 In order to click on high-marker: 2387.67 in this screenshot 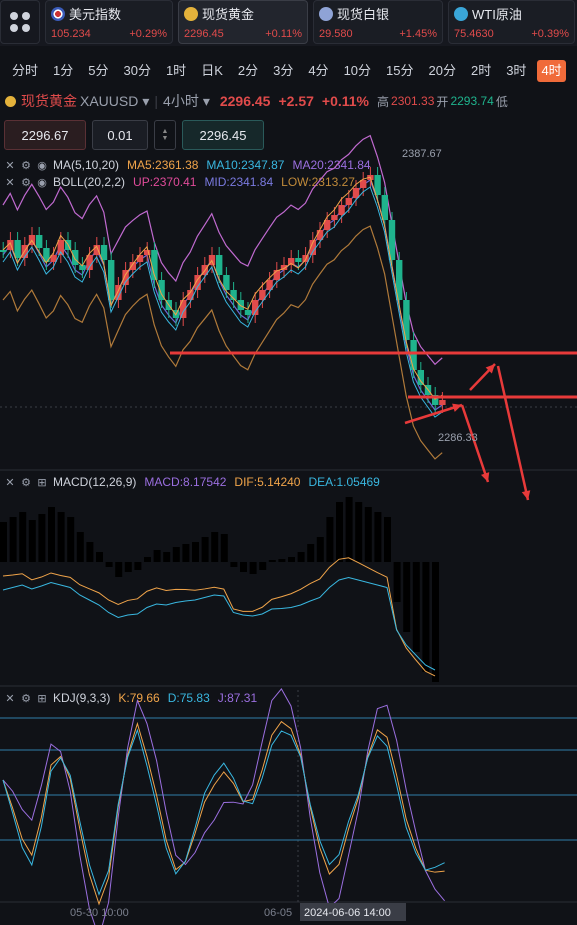, I will do `click(422, 154)`.